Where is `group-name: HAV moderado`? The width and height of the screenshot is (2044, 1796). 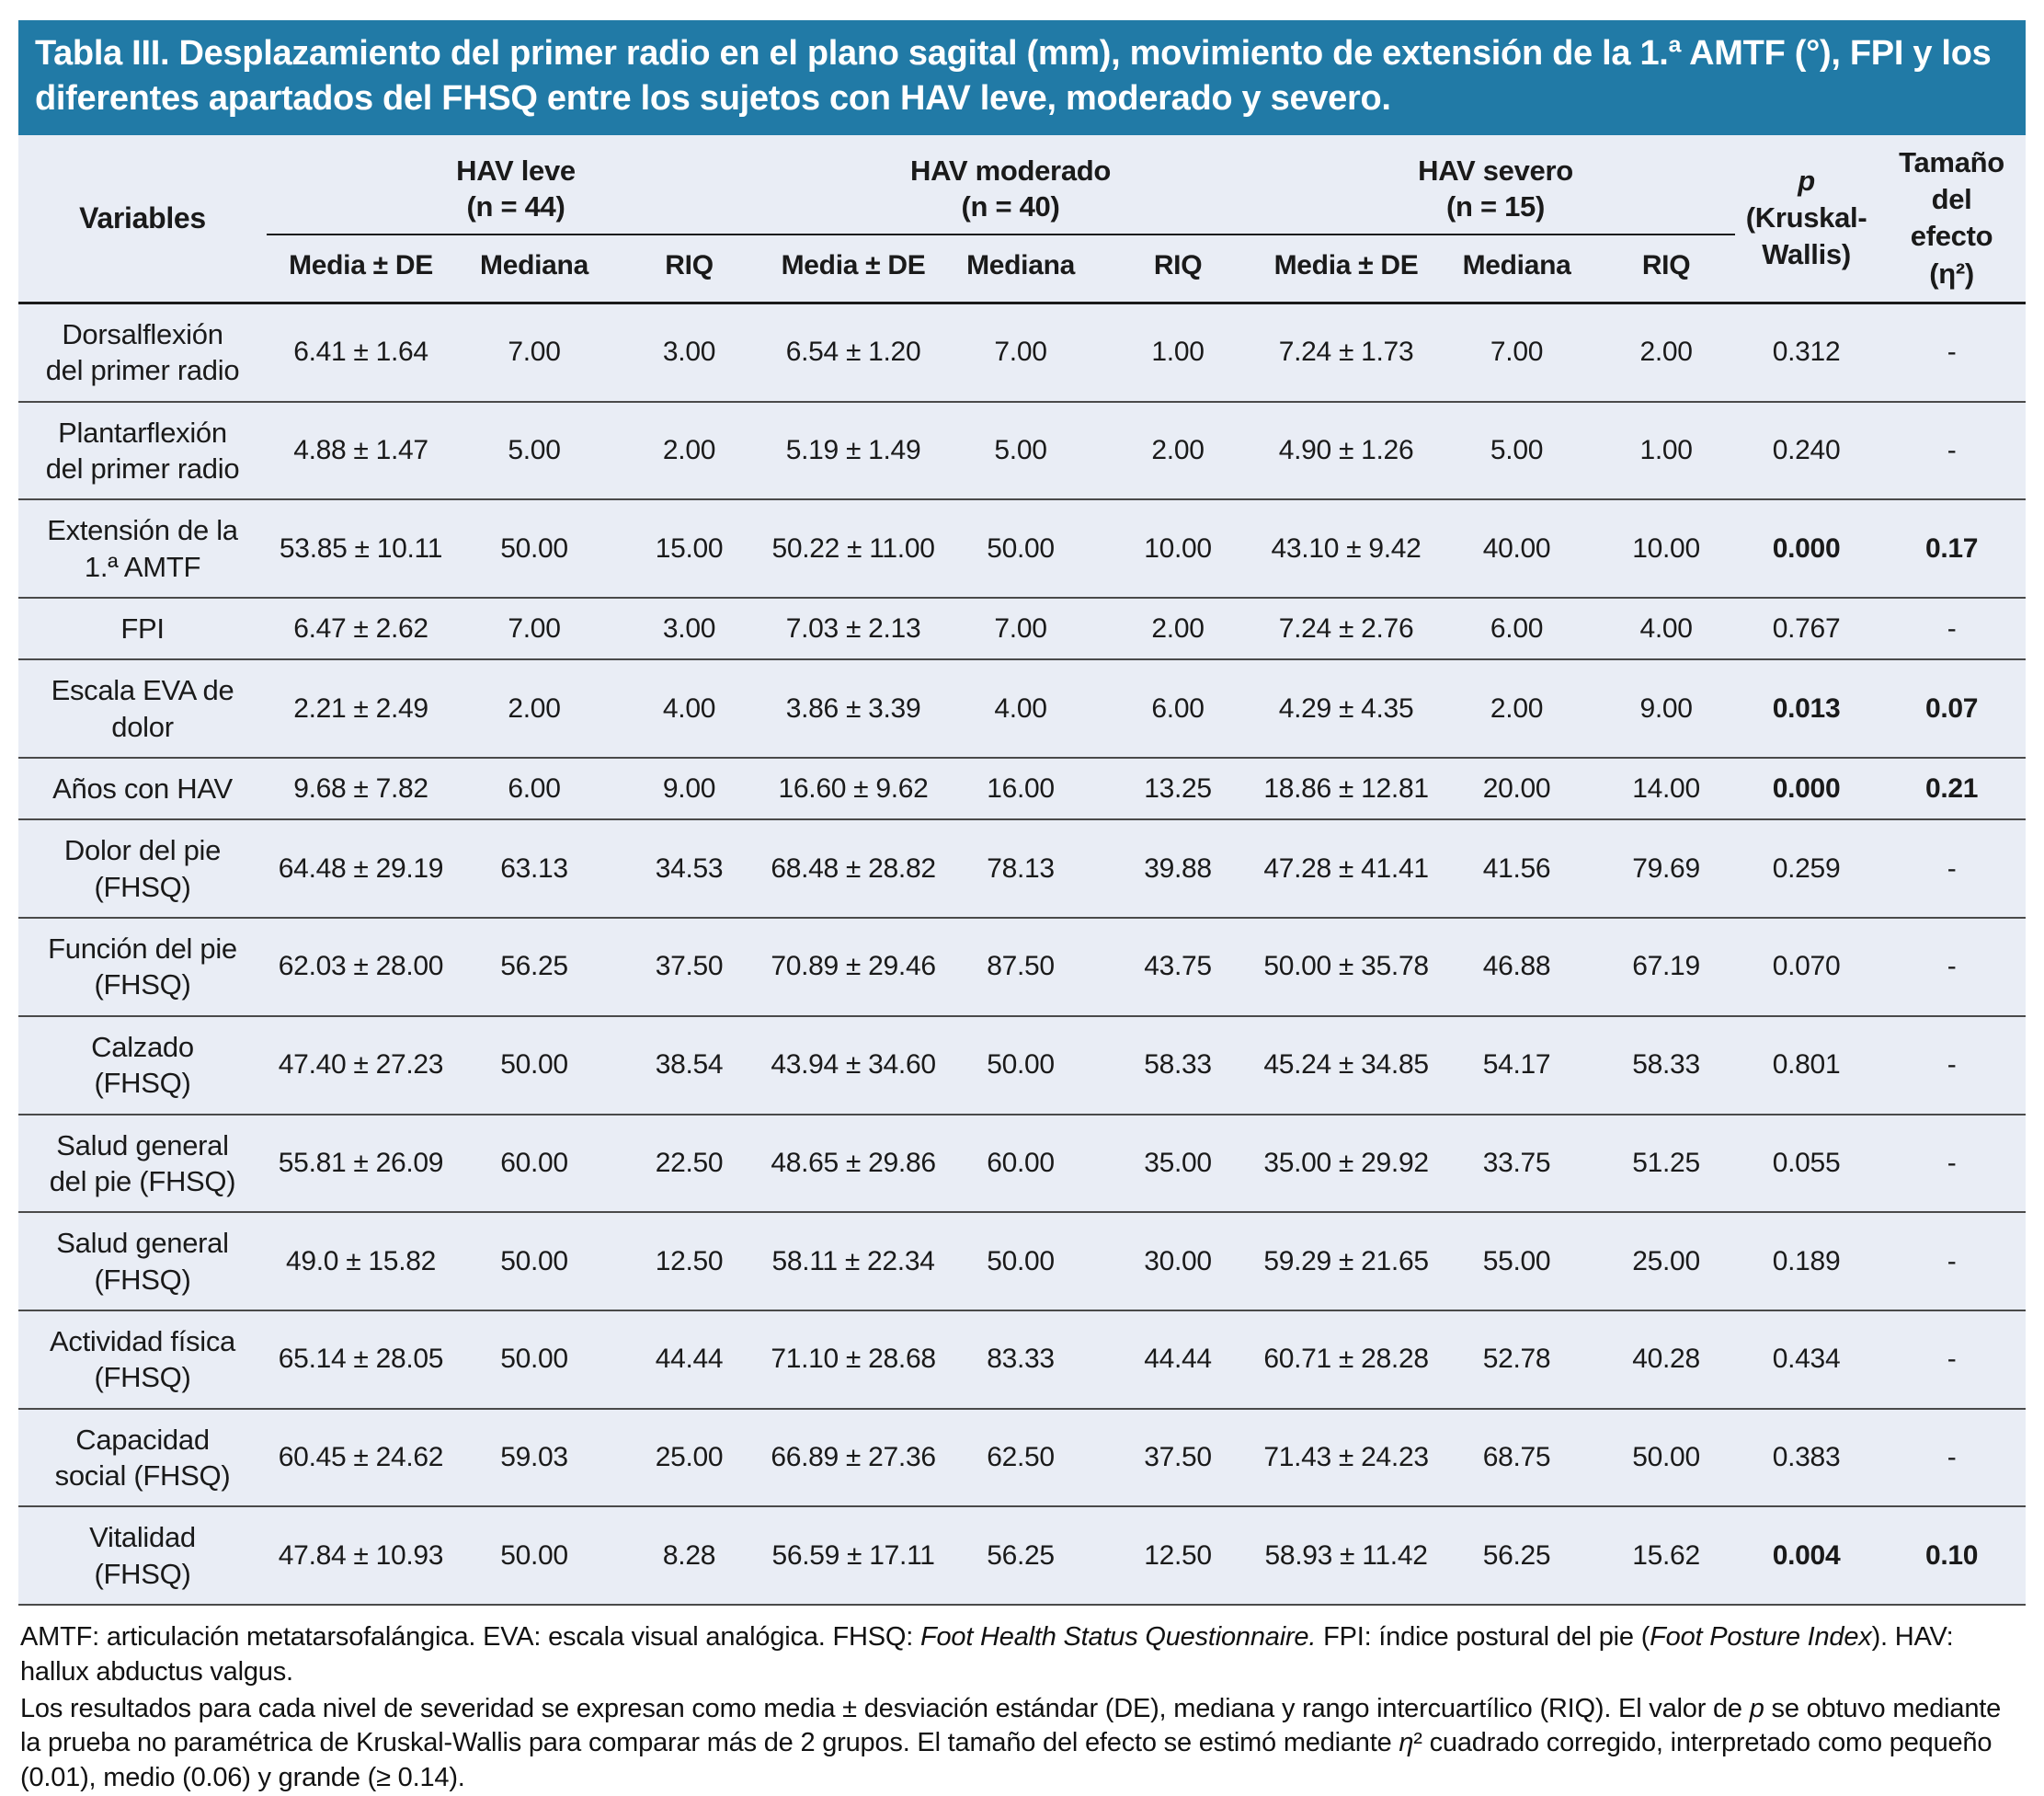 group-name: HAV moderado is located at coordinates (1011, 170).